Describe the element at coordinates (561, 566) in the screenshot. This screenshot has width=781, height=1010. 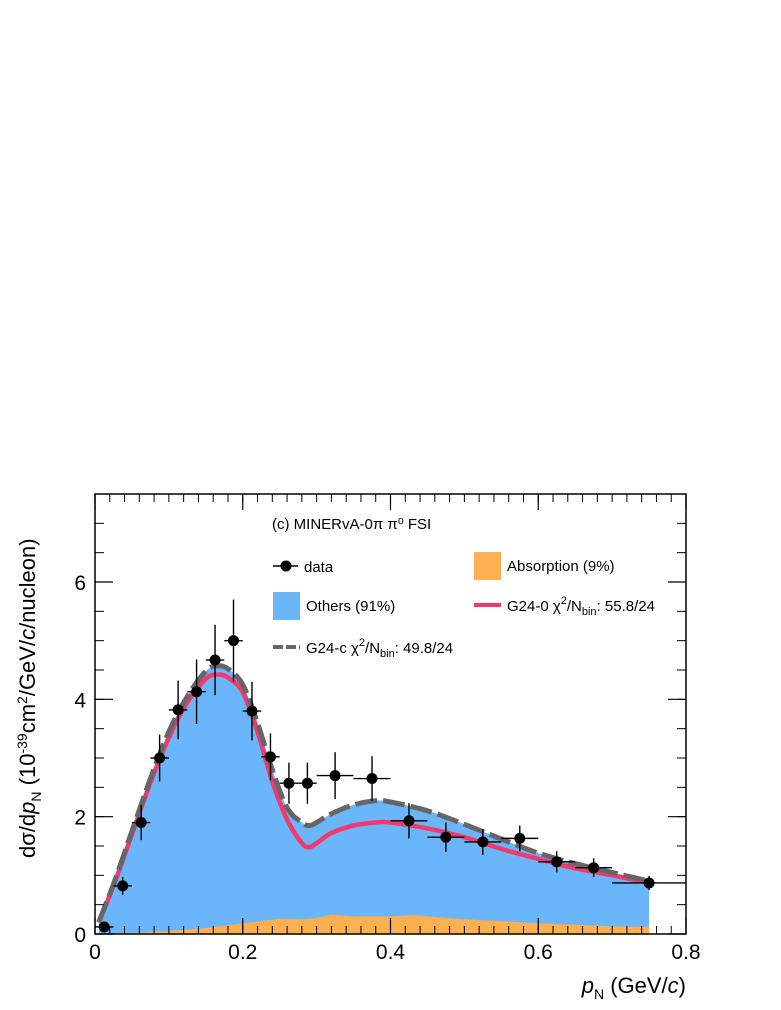
I see `legend-absorption-label: Absorption (9%)` at that location.